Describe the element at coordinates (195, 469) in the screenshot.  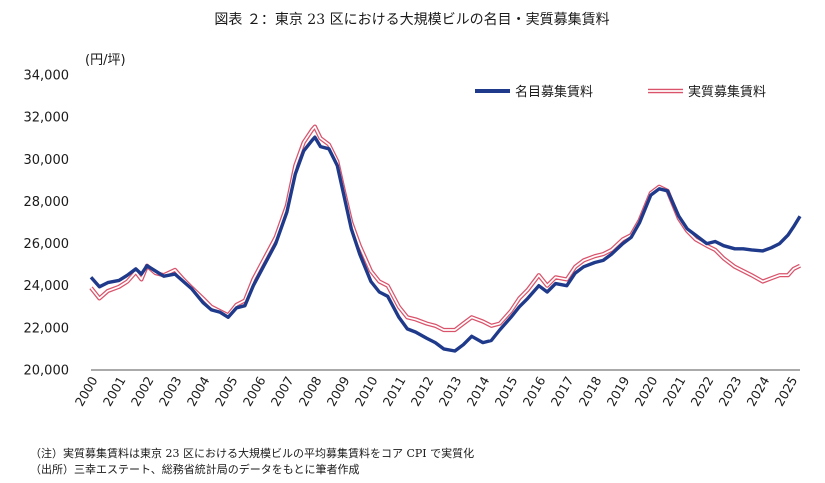
I see `footnote-source: （出所）三幸エステート、総務省統計局のデータをもとに筆者作成` at that location.